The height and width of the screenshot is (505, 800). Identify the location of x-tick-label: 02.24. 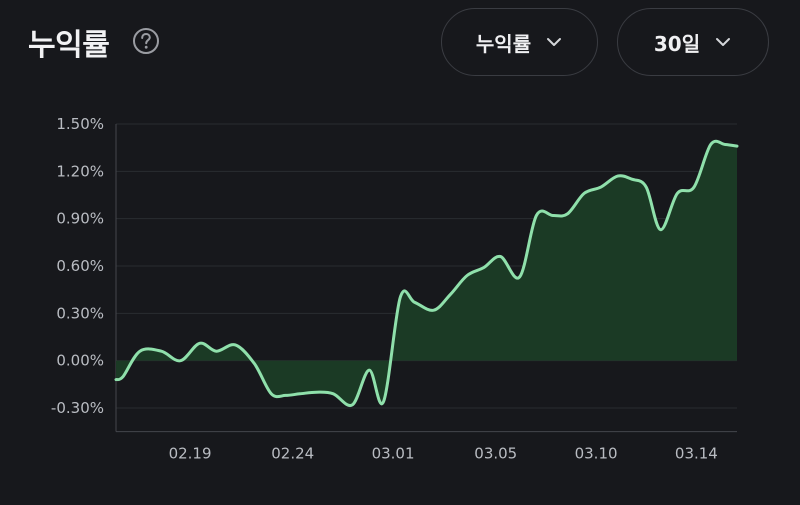
(292, 454).